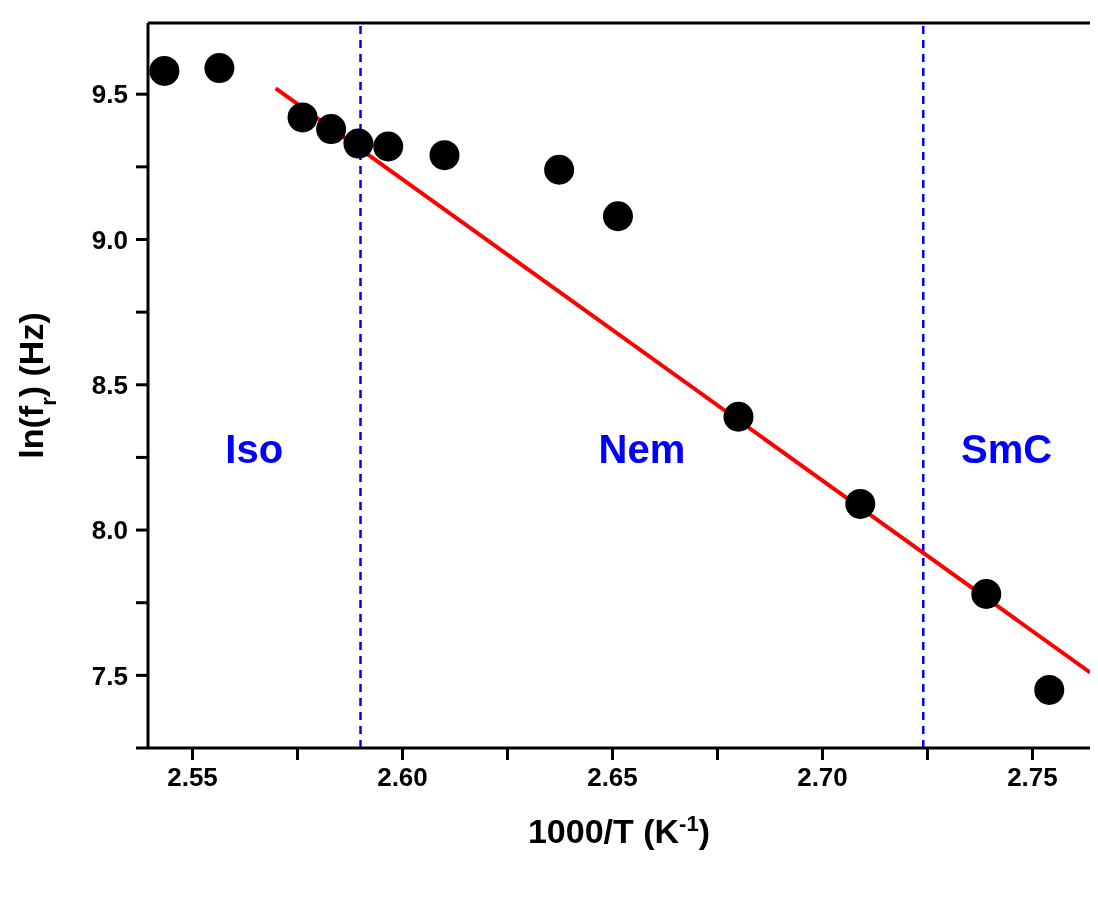 Image resolution: width=1098 pixels, height=907 pixels. What do you see at coordinates (109, 675) in the screenshot?
I see `y-tick-label: 7.5` at bounding box center [109, 675].